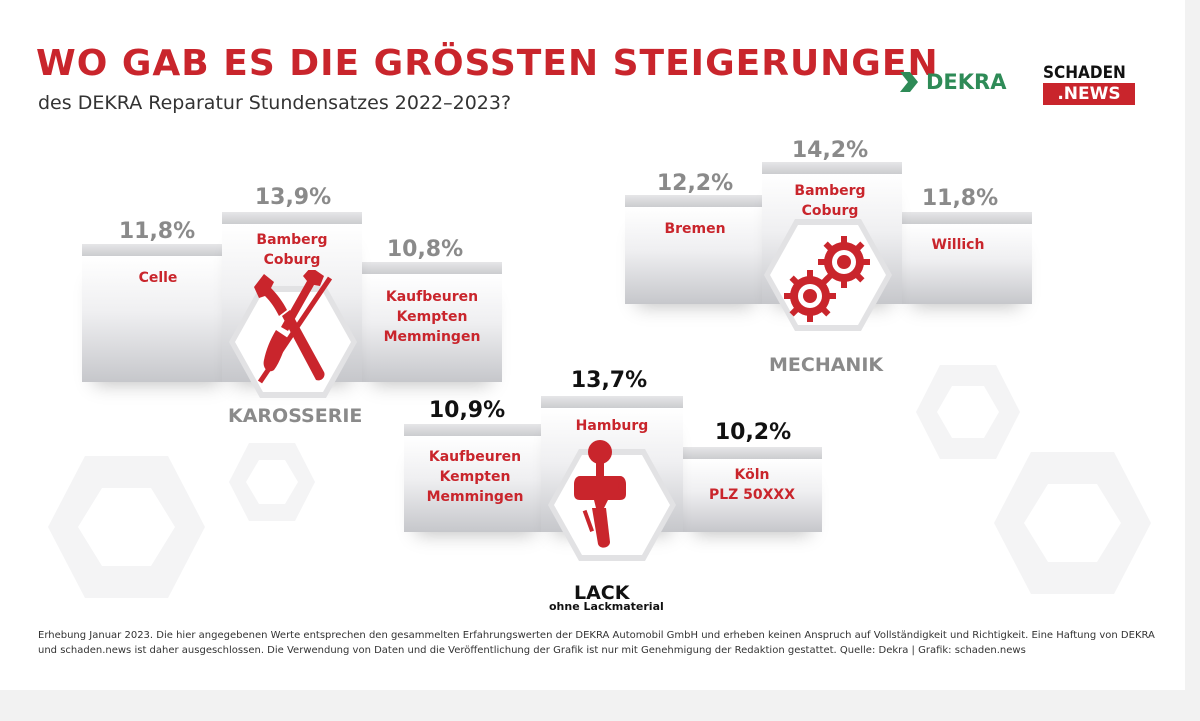 Image resolution: width=1200 pixels, height=721 pixels. I want to click on karosserie-right-city-3: Memmingen, so click(432, 337).